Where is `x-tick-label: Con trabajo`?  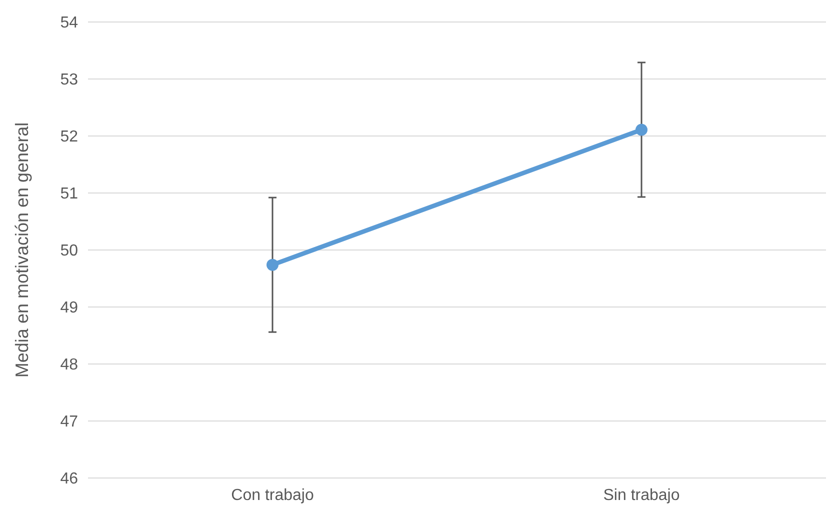
x-tick-label: Con trabajo is located at coordinates (272, 495).